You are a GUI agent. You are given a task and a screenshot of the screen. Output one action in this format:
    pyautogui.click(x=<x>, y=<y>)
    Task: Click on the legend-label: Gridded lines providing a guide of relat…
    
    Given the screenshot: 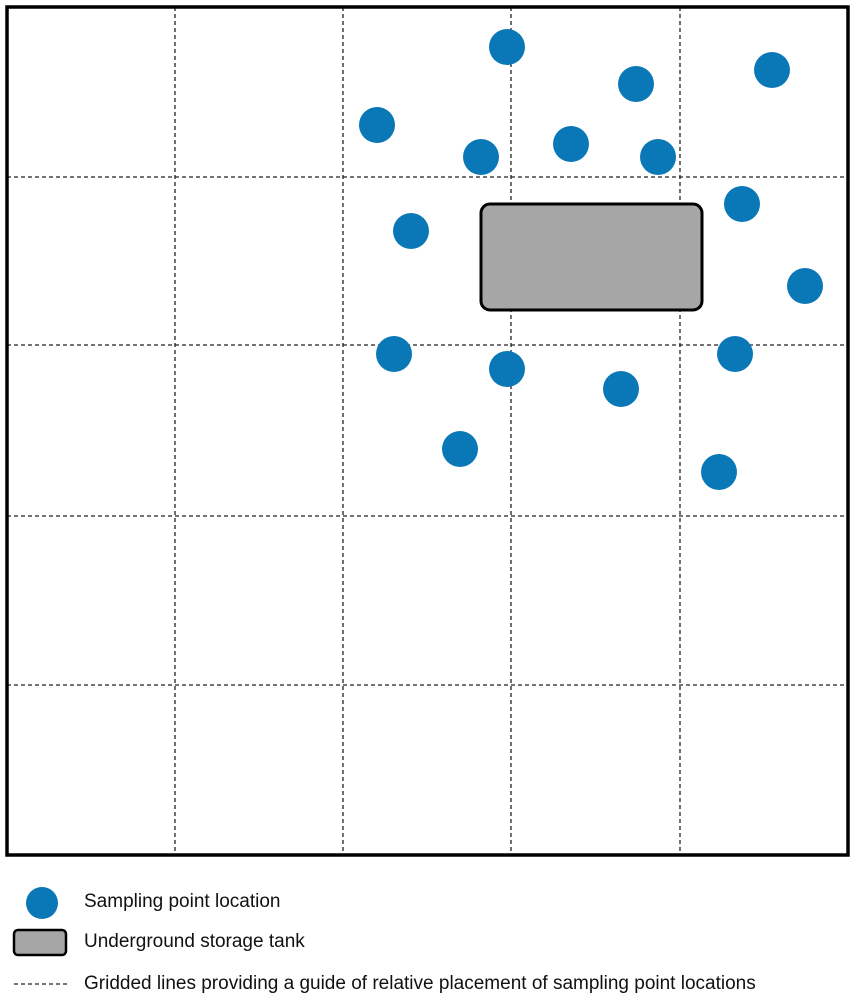 What is the action you would take?
    pyautogui.click(x=420, y=983)
    